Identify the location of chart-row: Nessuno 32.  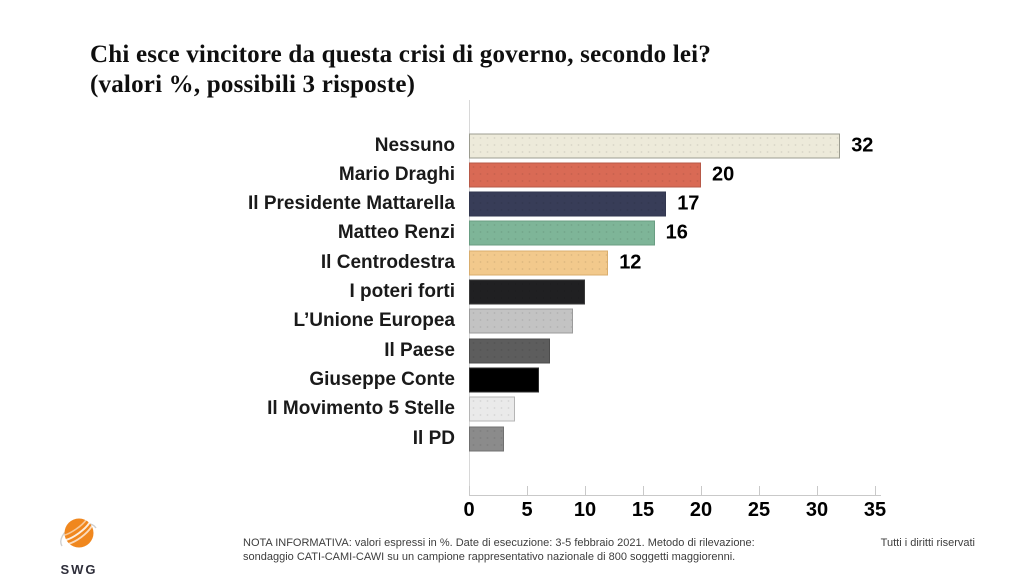
(512, 145).